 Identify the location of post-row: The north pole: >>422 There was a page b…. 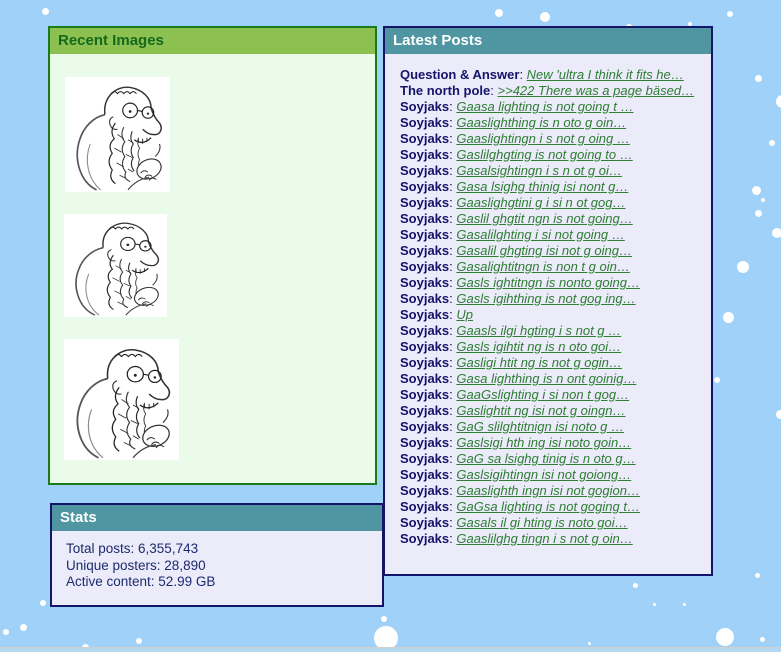
(548, 91).